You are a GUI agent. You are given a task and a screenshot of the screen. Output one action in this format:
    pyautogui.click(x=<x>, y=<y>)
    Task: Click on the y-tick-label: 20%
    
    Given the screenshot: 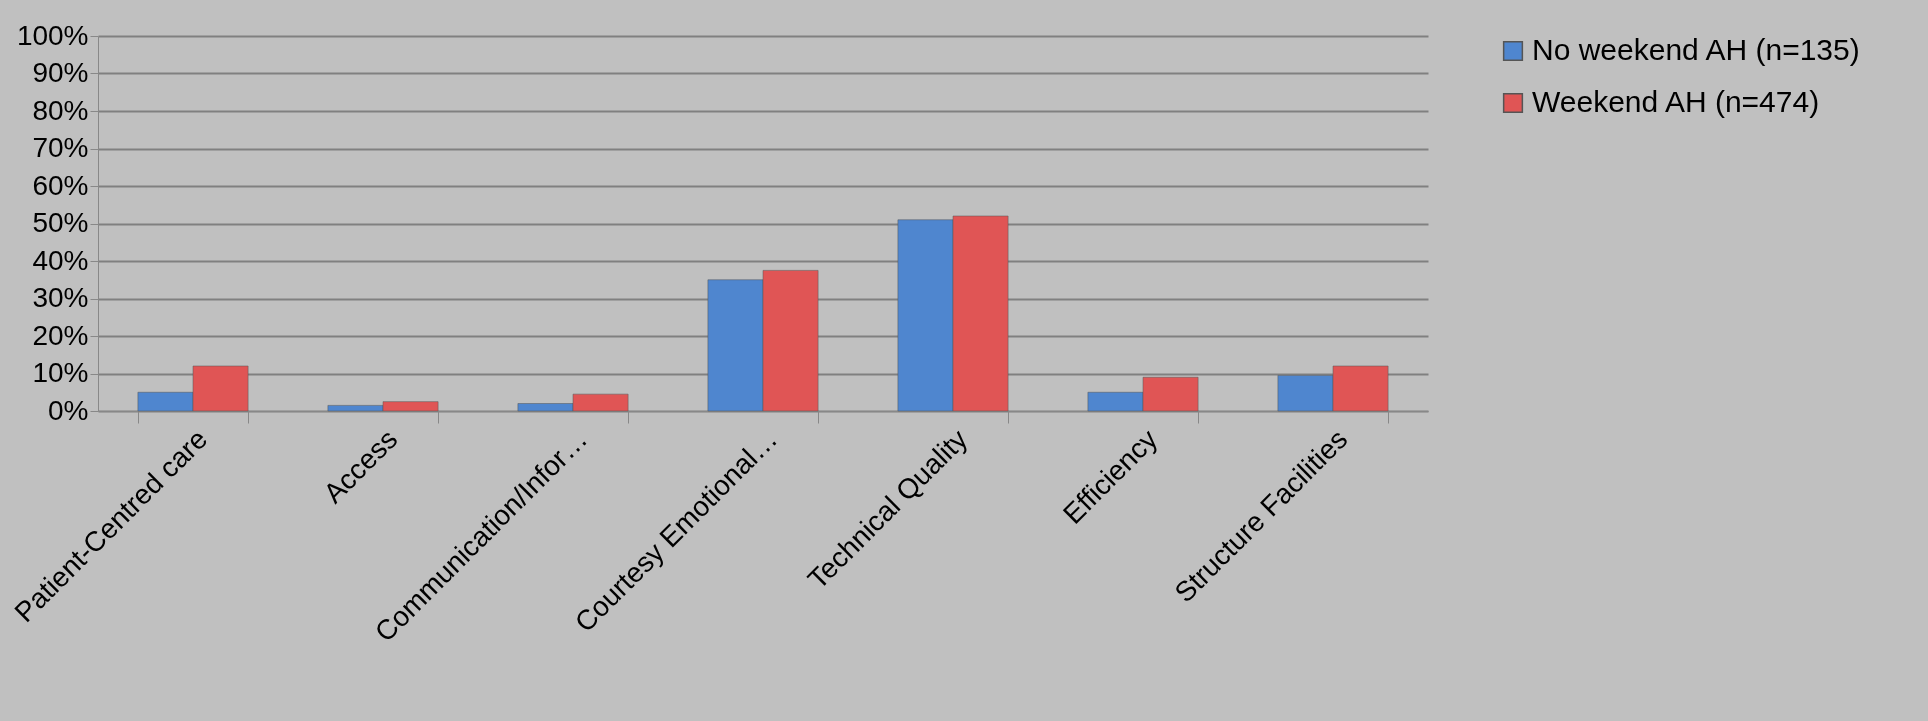 What is the action you would take?
    pyautogui.click(x=60, y=335)
    